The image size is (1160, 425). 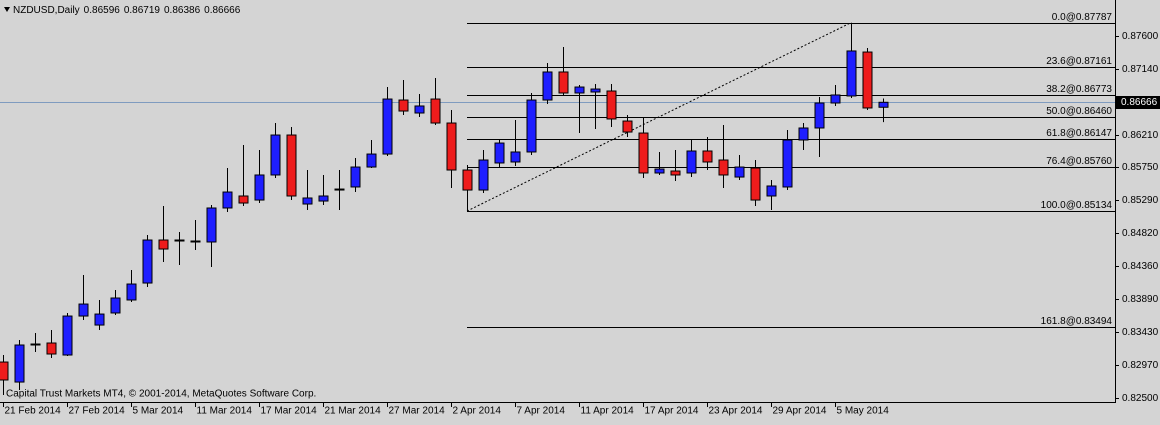 What do you see at coordinates (863, 411) in the screenshot?
I see `x-tick-label: 5 May 2014` at bounding box center [863, 411].